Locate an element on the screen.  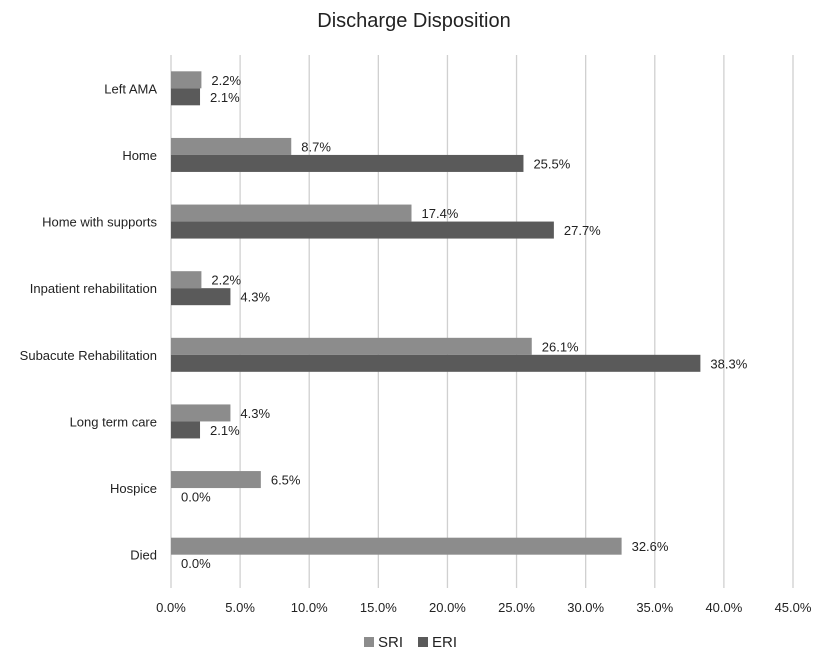
x-tick-label: 15.0% is located at coordinates (378, 607).